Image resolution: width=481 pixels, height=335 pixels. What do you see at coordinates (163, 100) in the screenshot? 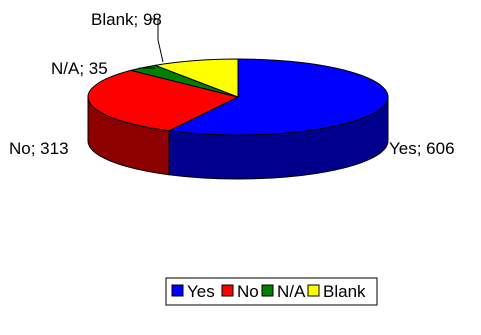
I see `slice-no` at bounding box center [163, 100].